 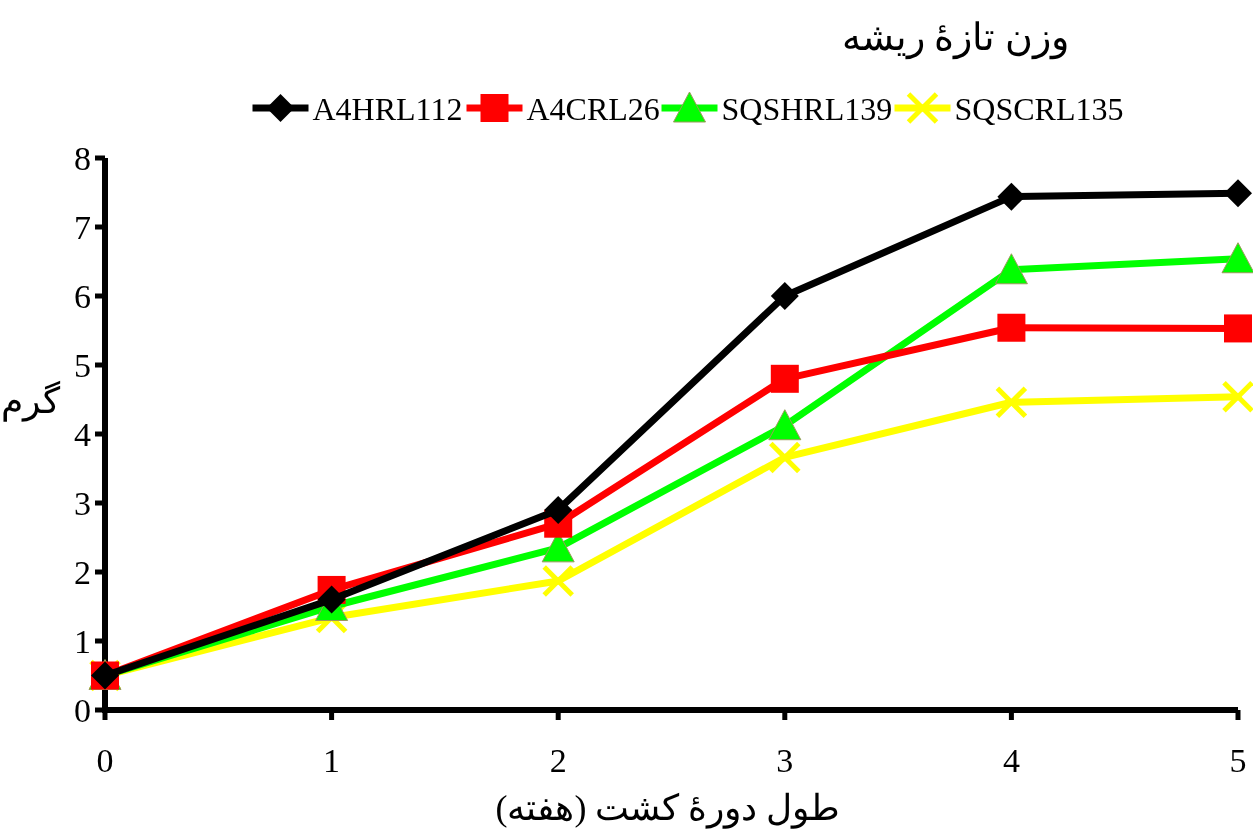 I want to click on y-axis-title: گرم, so click(x=30, y=401).